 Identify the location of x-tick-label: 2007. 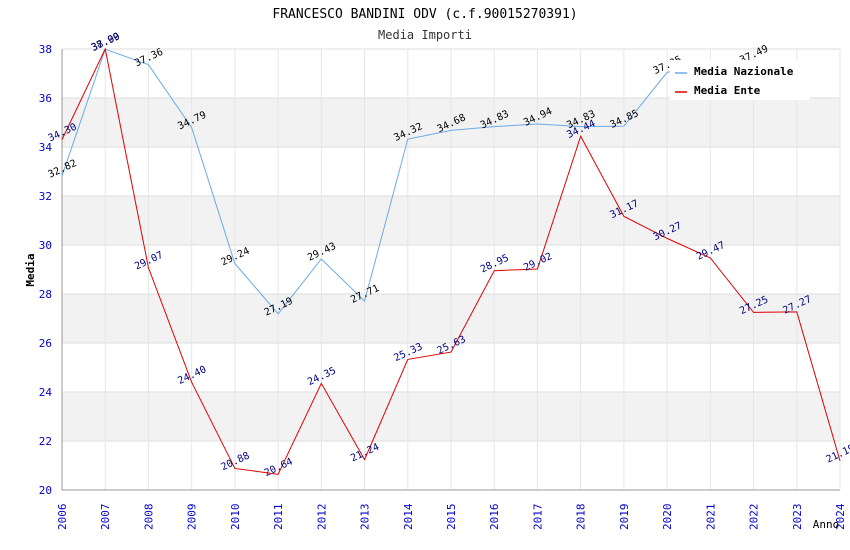
(105, 517).